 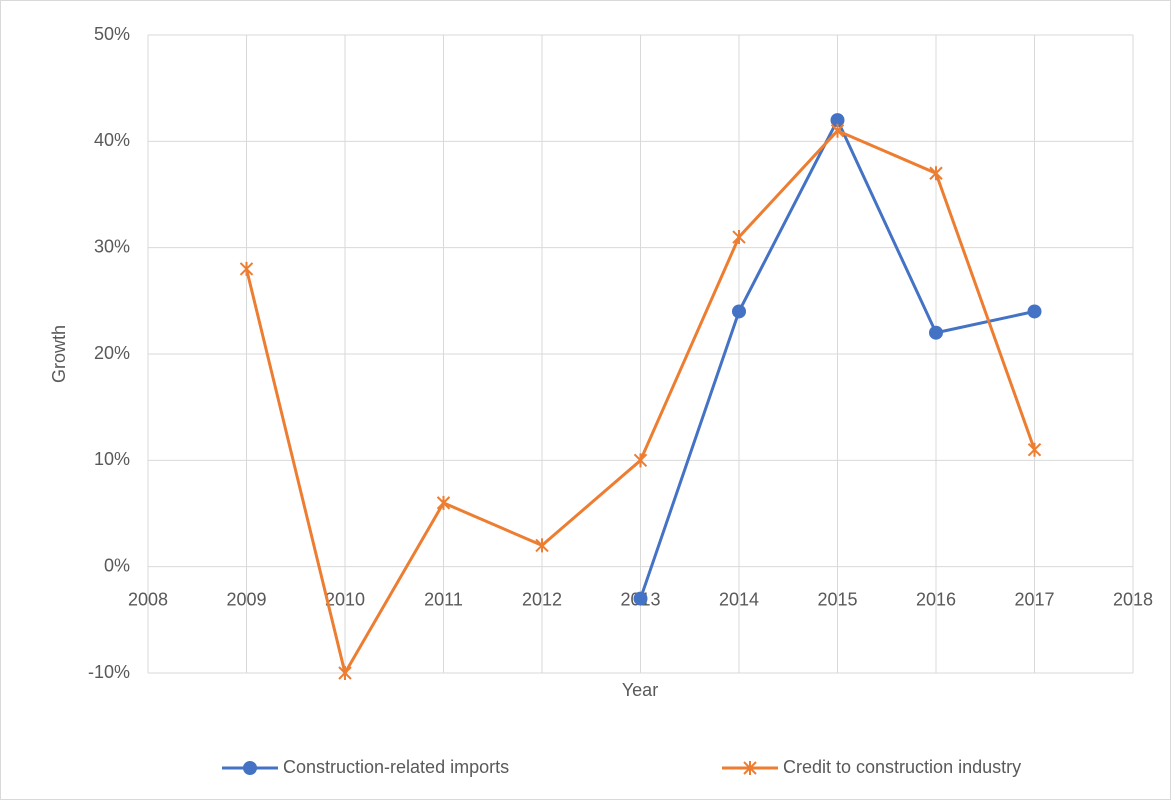 What do you see at coordinates (542, 599) in the screenshot?
I see `x-tick-label: 2012` at bounding box center [542, 599].